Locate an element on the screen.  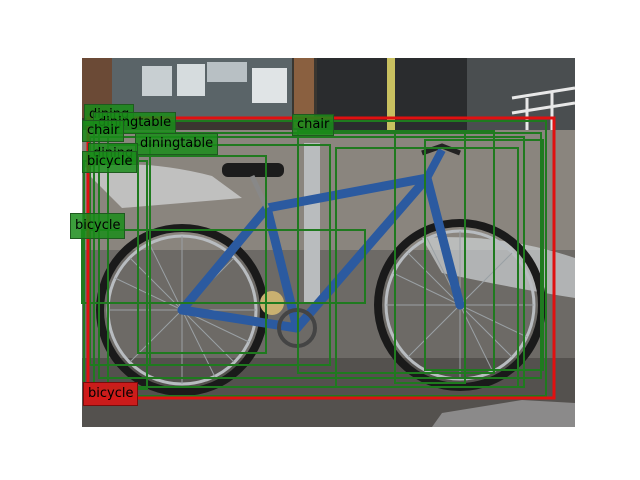
label-bicycle-1: bicycle is located at coordinates (110, 162).